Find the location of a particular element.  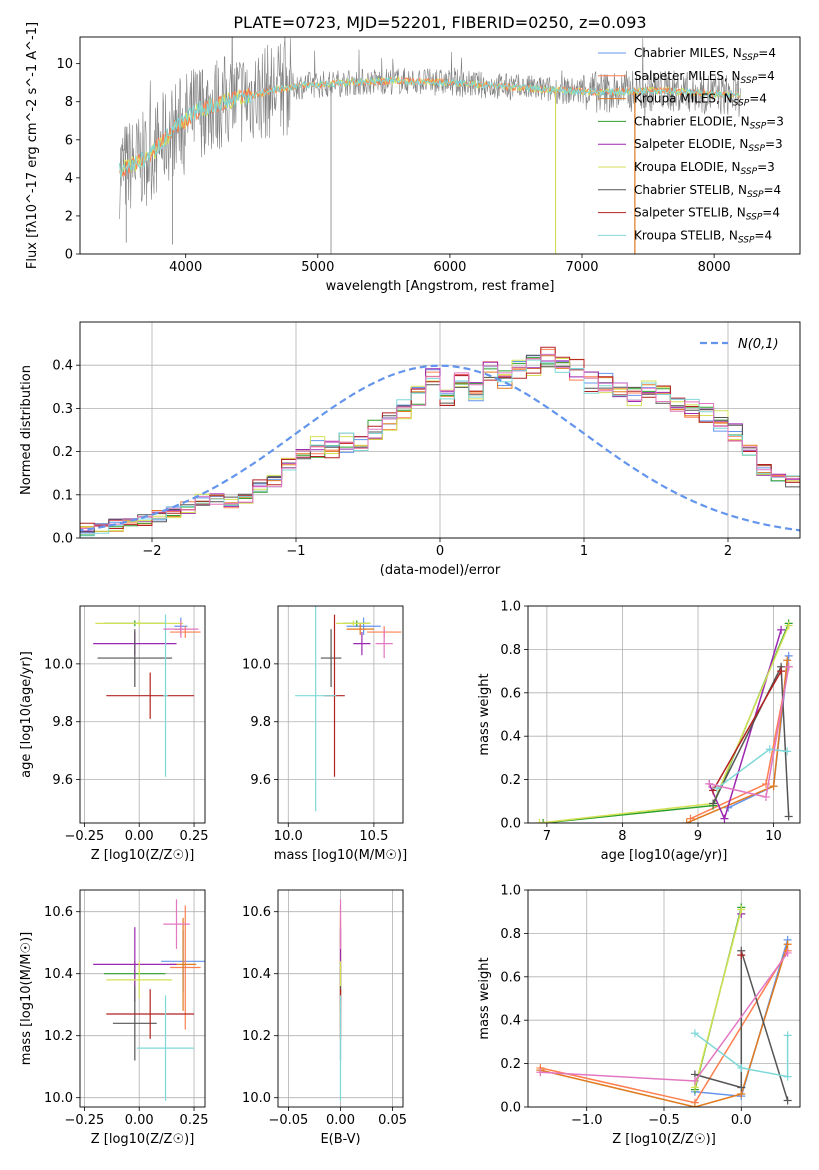

y-tick-label: 9.8 is located at coordinates (260, 722).